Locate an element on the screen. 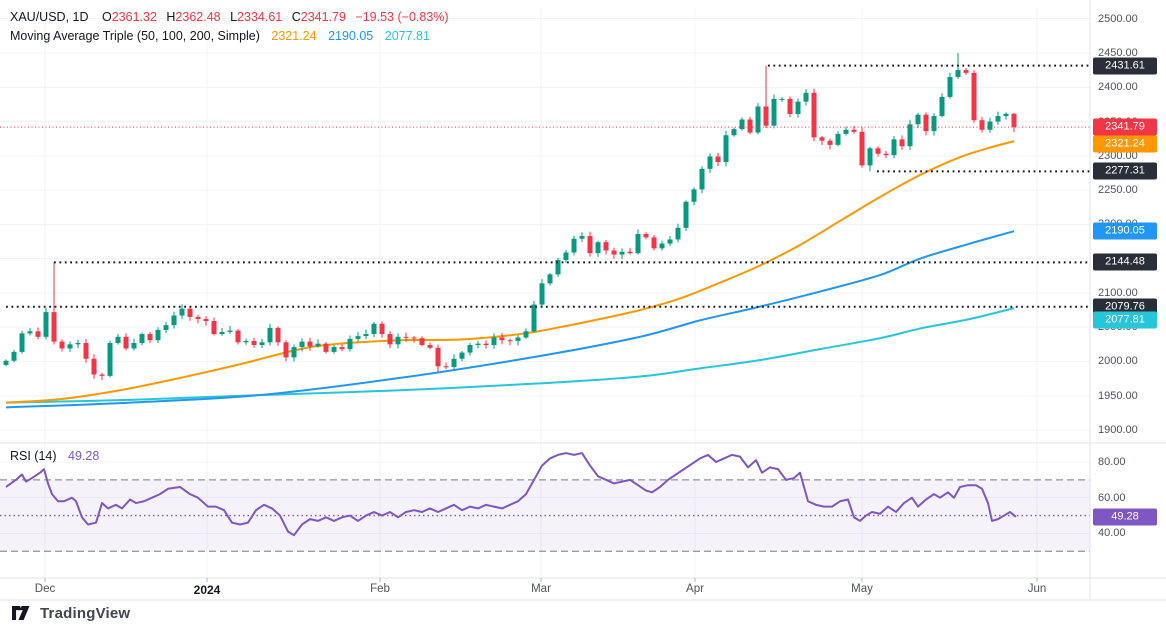  symbol-title: XAU/USD, 1D is located at coordinates (49, 17).